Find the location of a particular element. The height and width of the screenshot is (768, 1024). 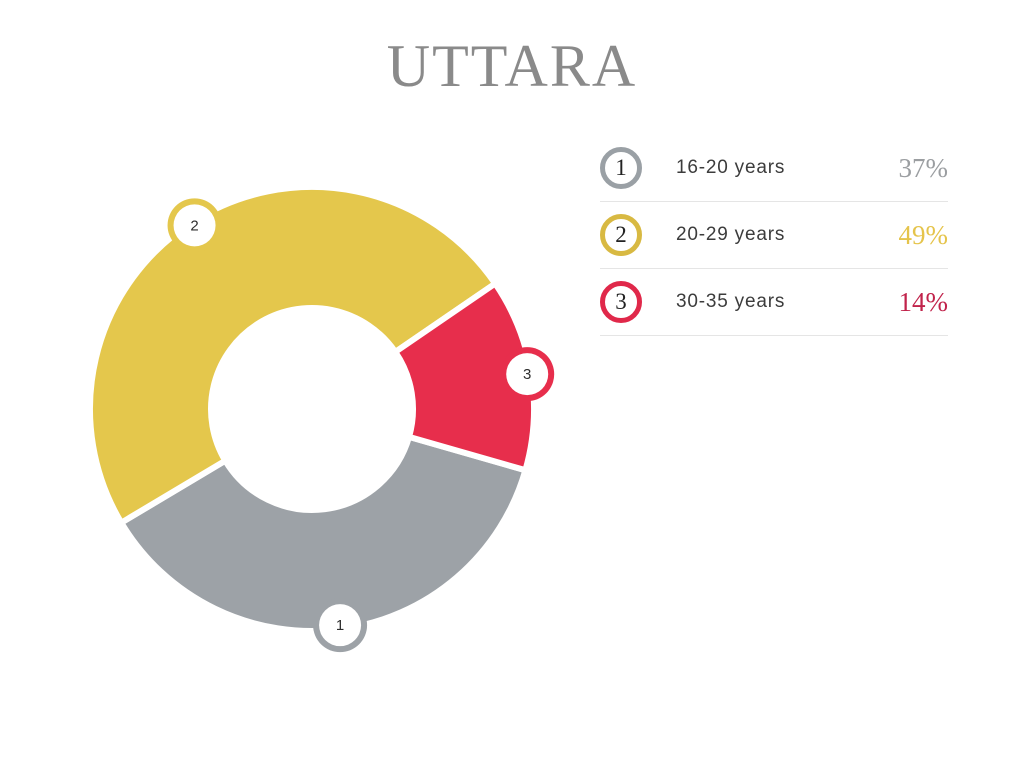

legend-item-3: 3 30-35 years 14% is located at coordinates (774, 302).